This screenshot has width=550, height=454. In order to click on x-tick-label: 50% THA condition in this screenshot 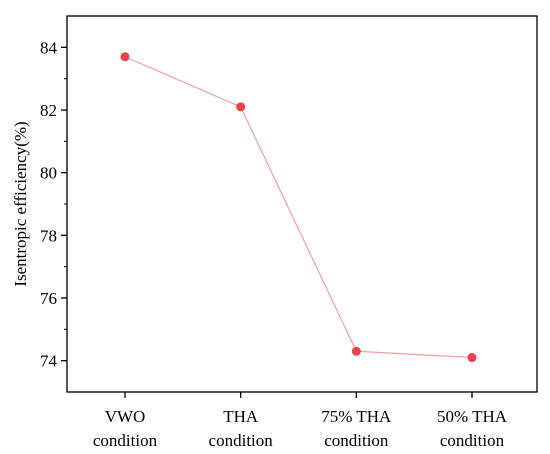, I will do `click(472, 428)`.